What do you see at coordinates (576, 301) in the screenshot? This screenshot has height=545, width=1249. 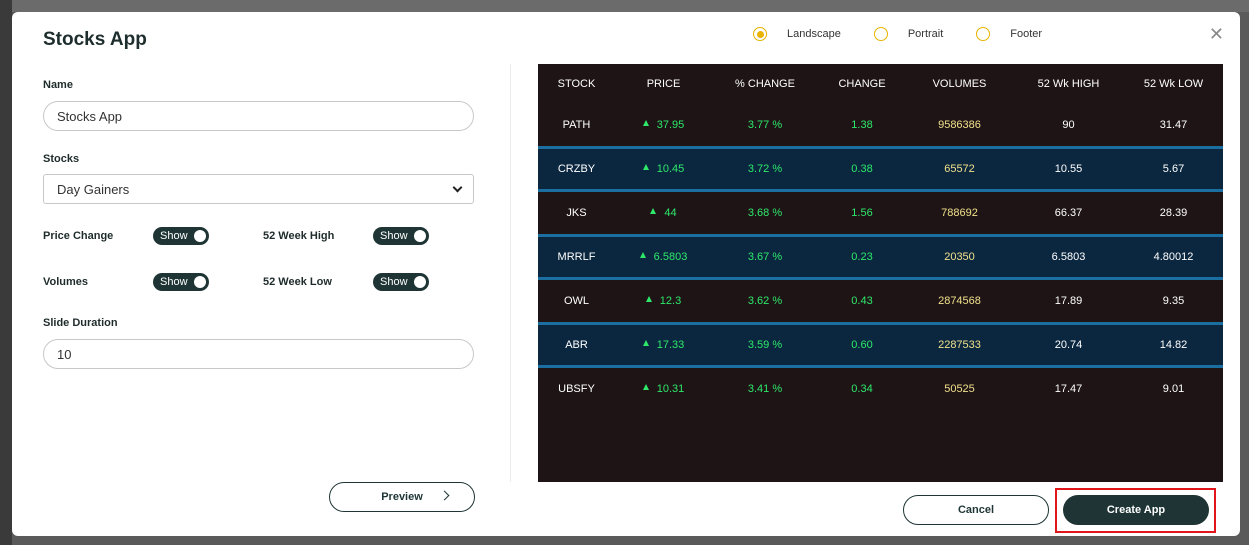 I see `cell-stock: OWL` at bounding box center [576, 301].